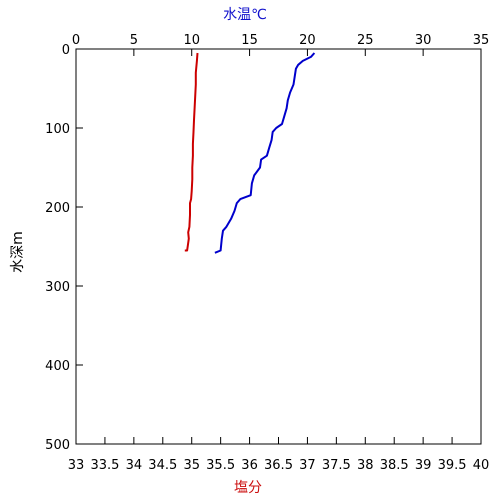 This screenshot has width=500, height=500. What do you see at coordinates (423, 40) in the screenshot?
I see `top-axis-tick-label: 30` at bounding box center [423, 40].